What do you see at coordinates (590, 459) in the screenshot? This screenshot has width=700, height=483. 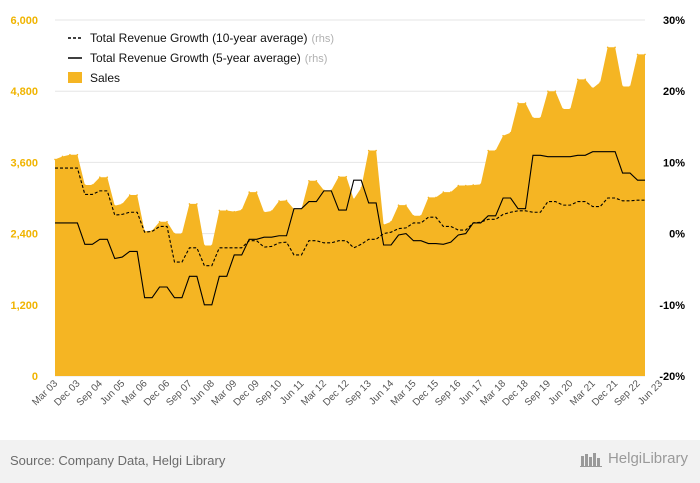 I see `library-icon` at bounding box center [590, 459].